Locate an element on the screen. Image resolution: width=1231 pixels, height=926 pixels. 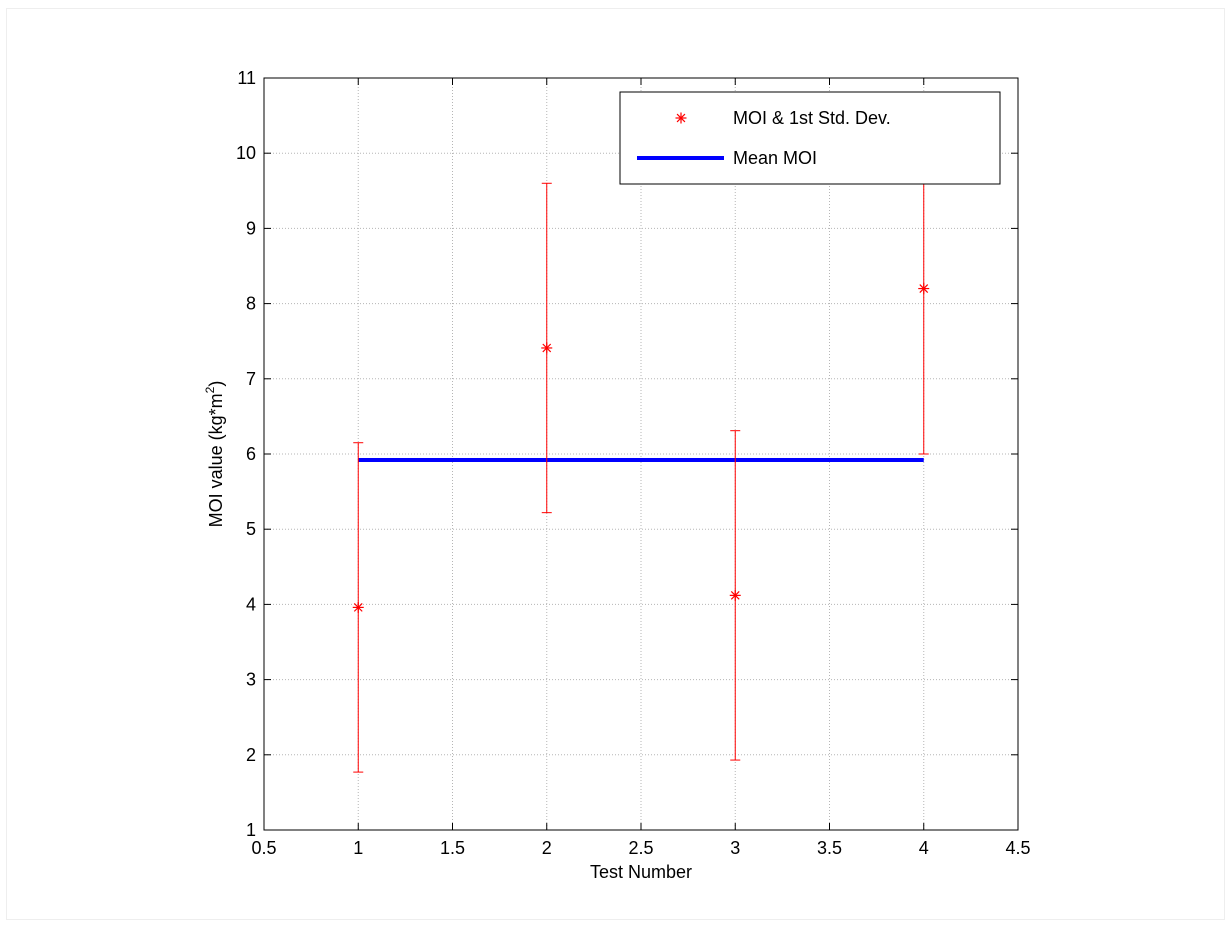
legend-label: Mean MOI is located at coordinates (775, 158).